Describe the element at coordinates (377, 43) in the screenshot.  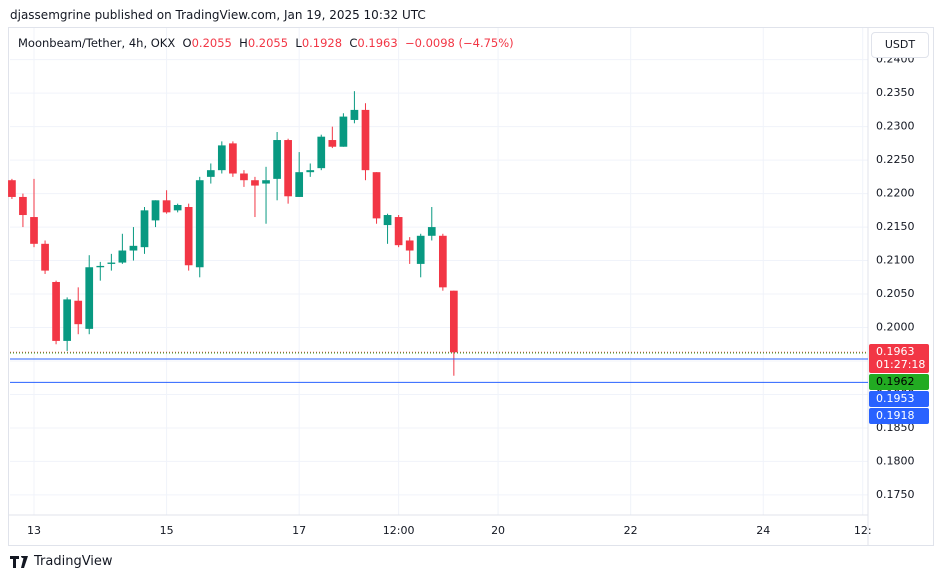
I see `c-value: 0.1963` at that location.